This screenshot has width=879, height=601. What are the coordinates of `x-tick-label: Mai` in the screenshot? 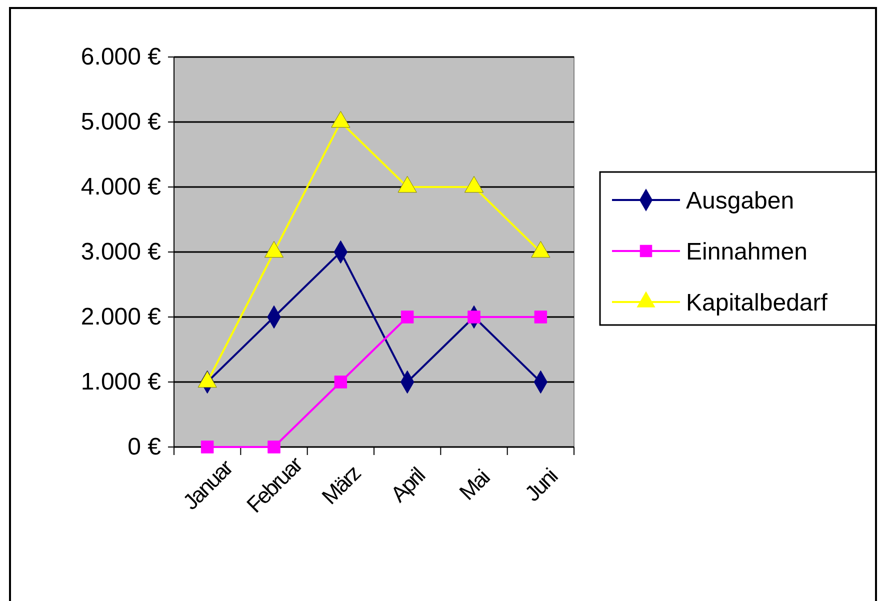 It's located at (474, 484).